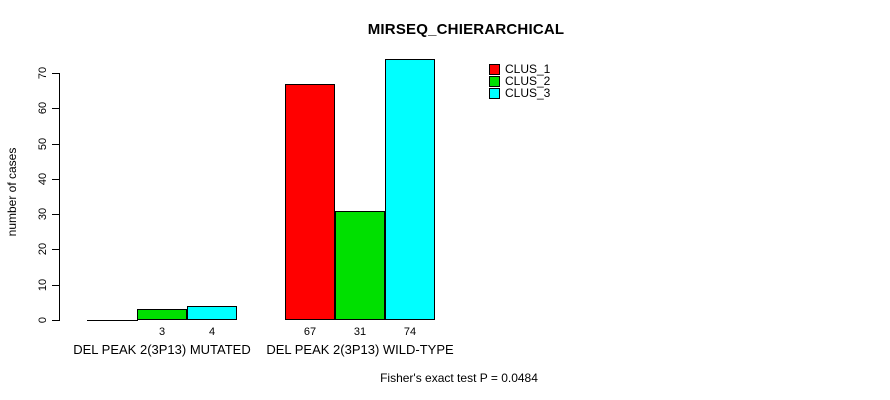 Image resolution: width=890 pixels, height=400 pixels. Describe the element at coordinates (162, 332) in the screenshot. I see `bar-value-label: 3` at that location.